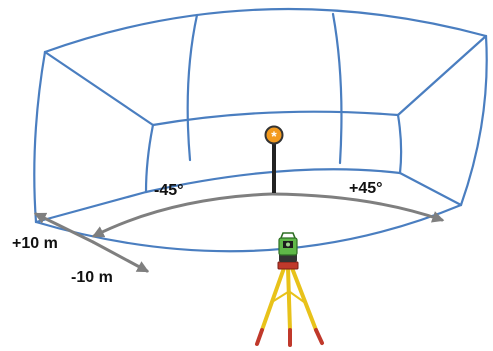 The height and width of the screenshot is (351, 493). Describe the element at coordinates (366, 188) in the screenshot. I see `right-angle-label: +45°` at that location.